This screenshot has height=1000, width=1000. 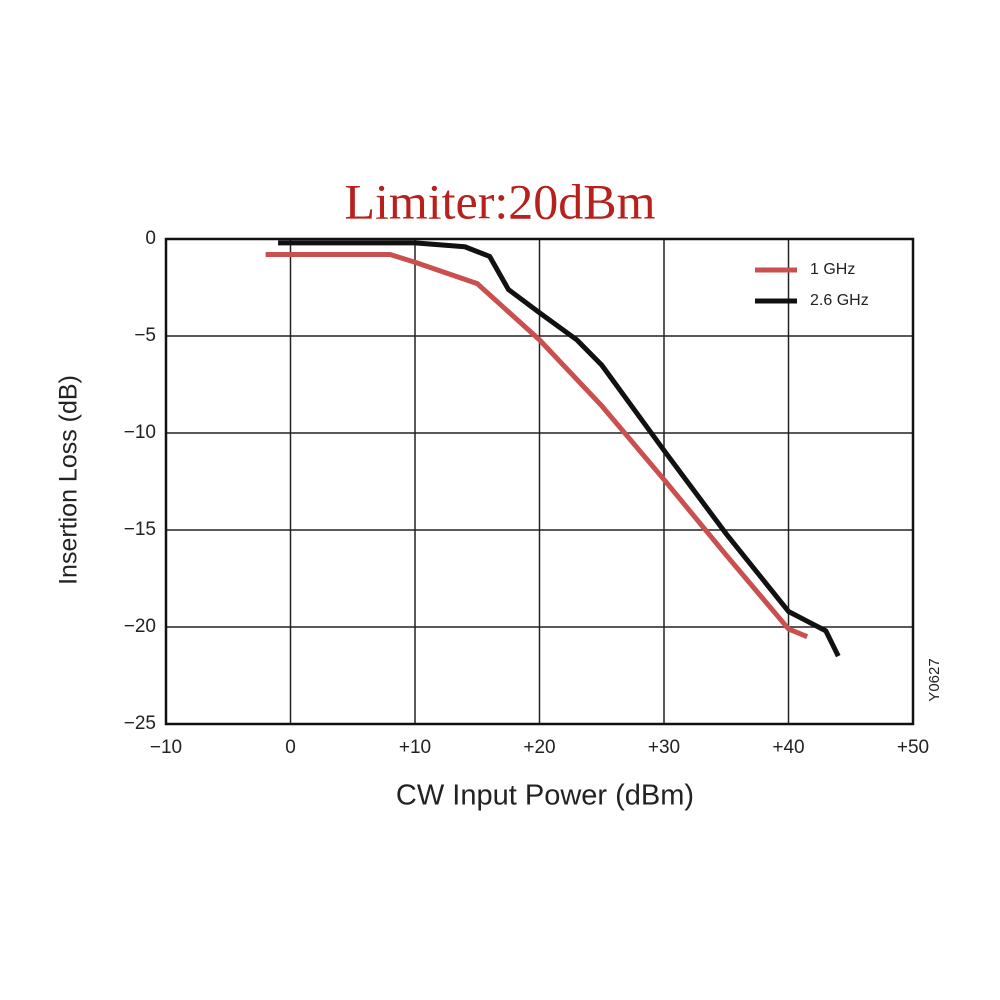 I want to click on annotation: Y0627, so click(x=934, y=679).